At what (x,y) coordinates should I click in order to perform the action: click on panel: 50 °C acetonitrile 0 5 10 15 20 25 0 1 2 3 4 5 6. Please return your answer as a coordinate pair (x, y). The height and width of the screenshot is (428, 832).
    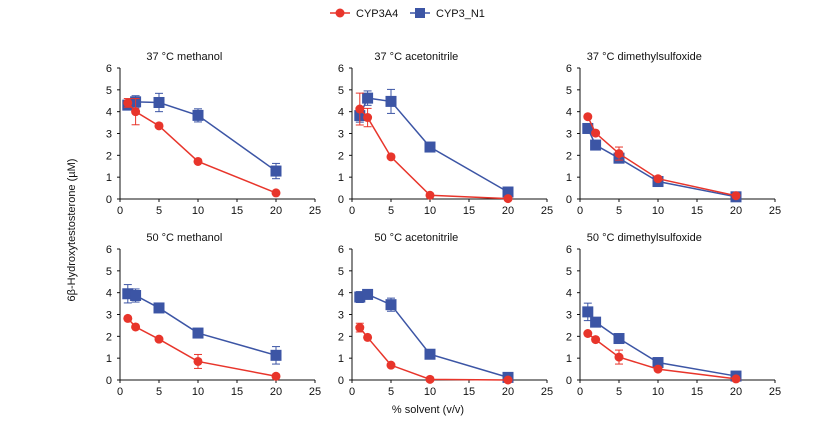
    Looking at the image, I should click on (445, 315).